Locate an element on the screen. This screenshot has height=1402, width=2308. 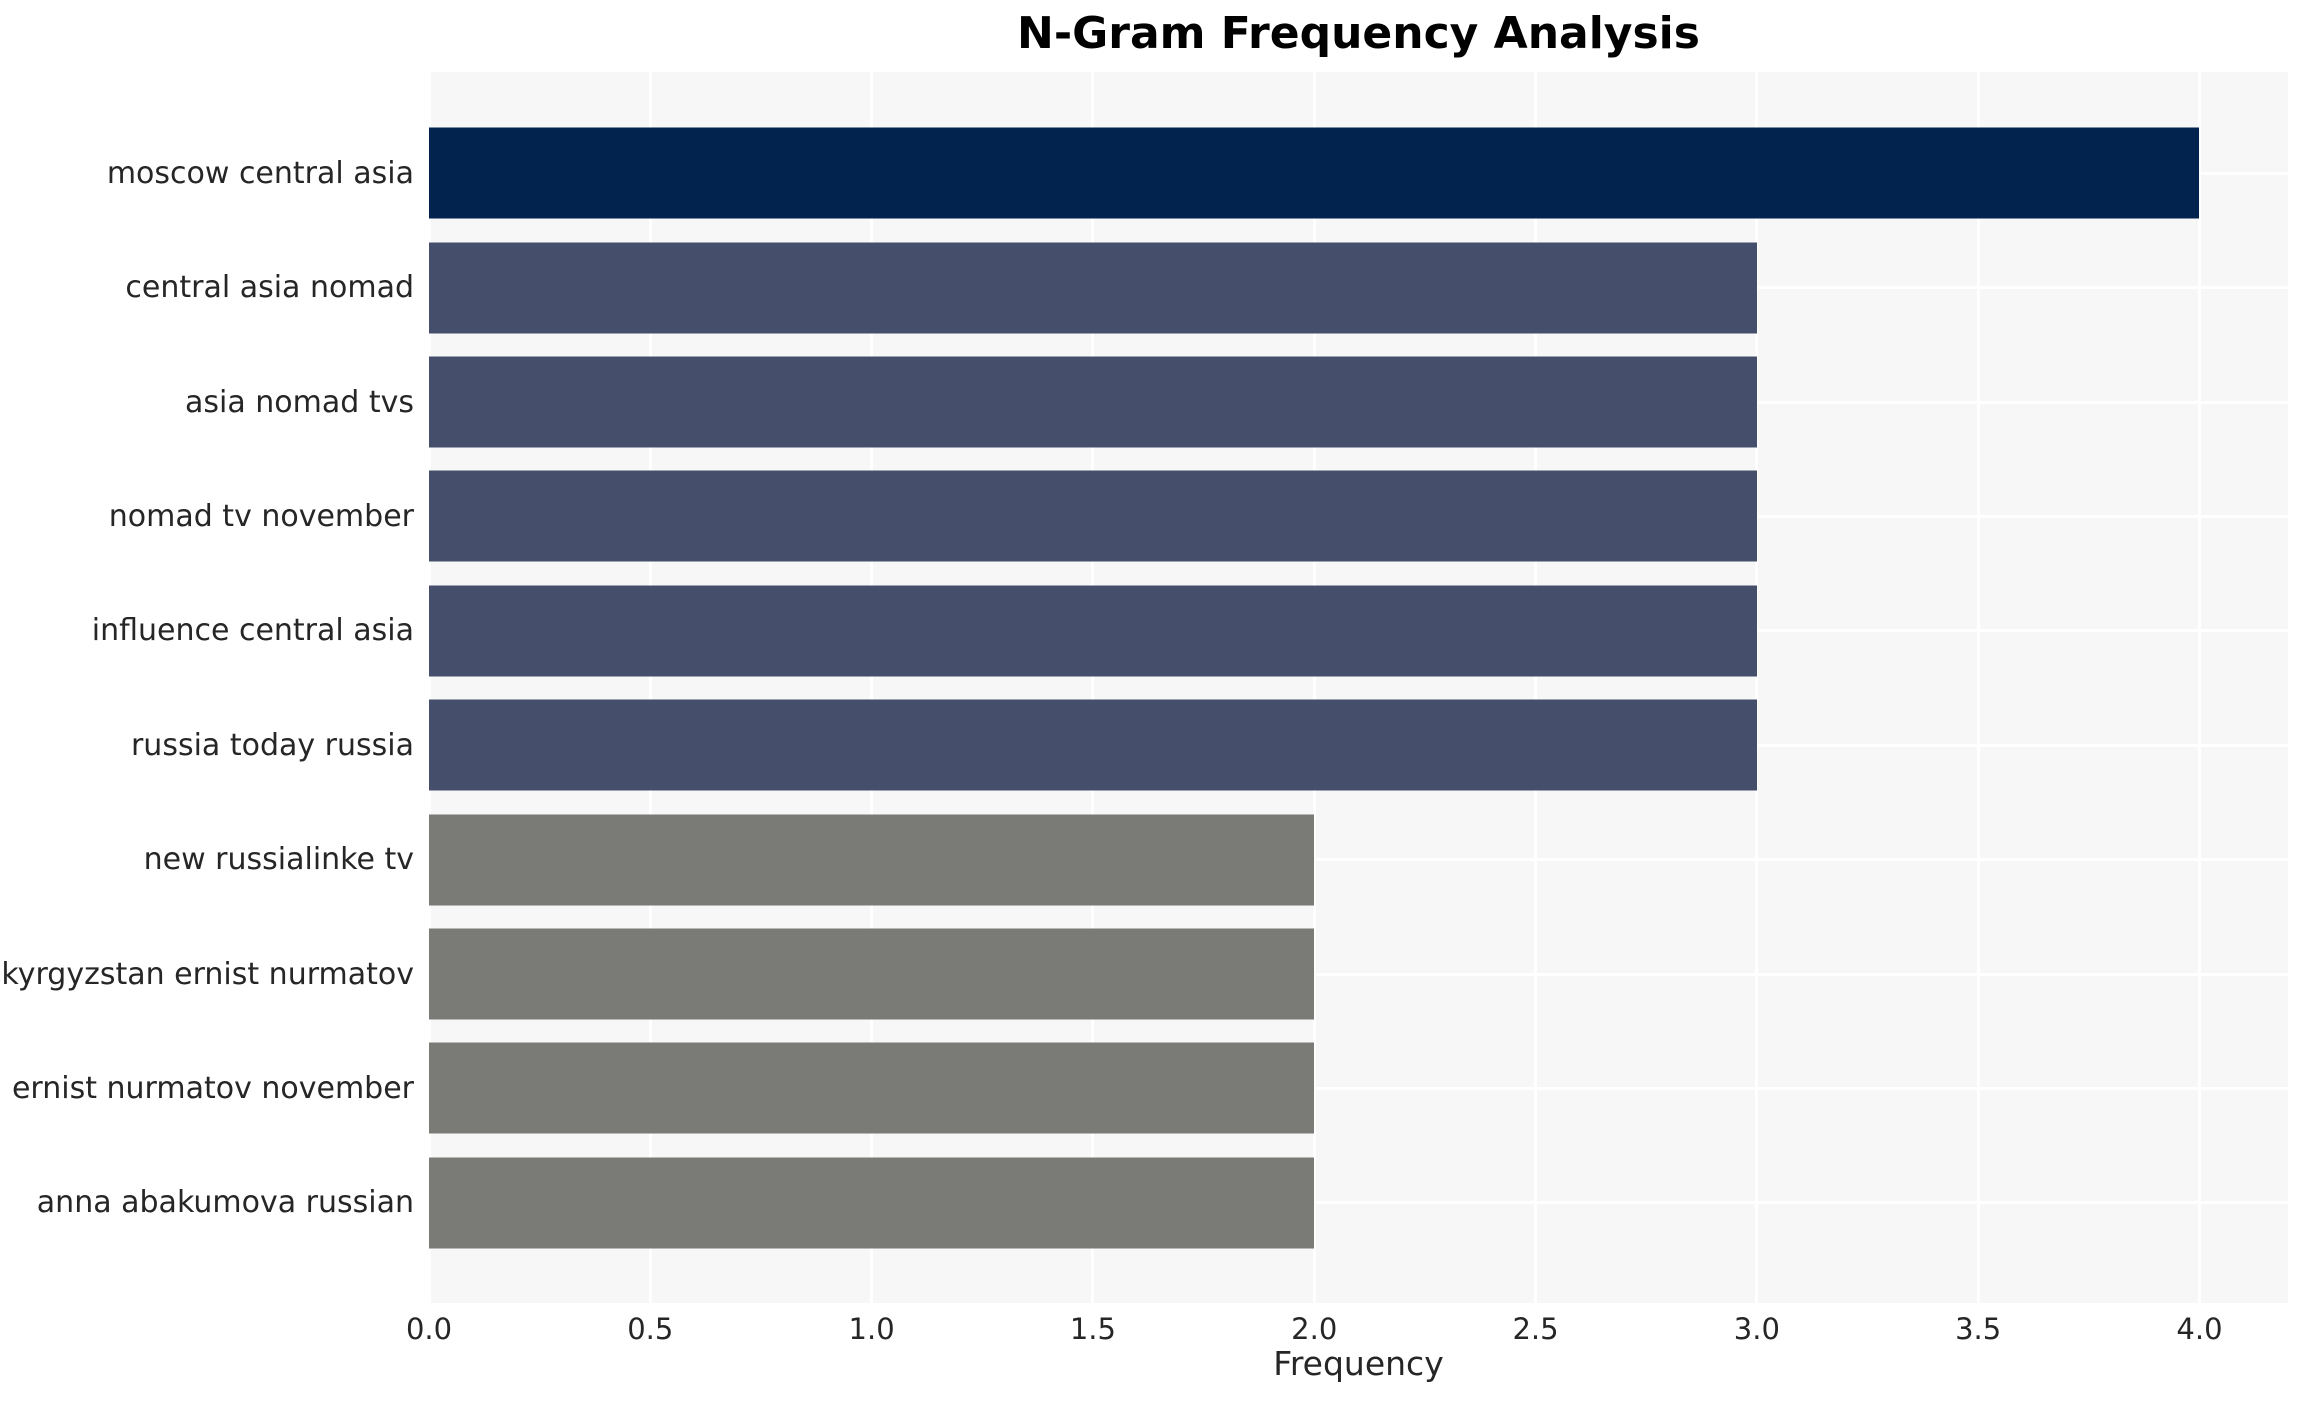
x-tick-label: 1.0 is located at coordinates (871, 1329).